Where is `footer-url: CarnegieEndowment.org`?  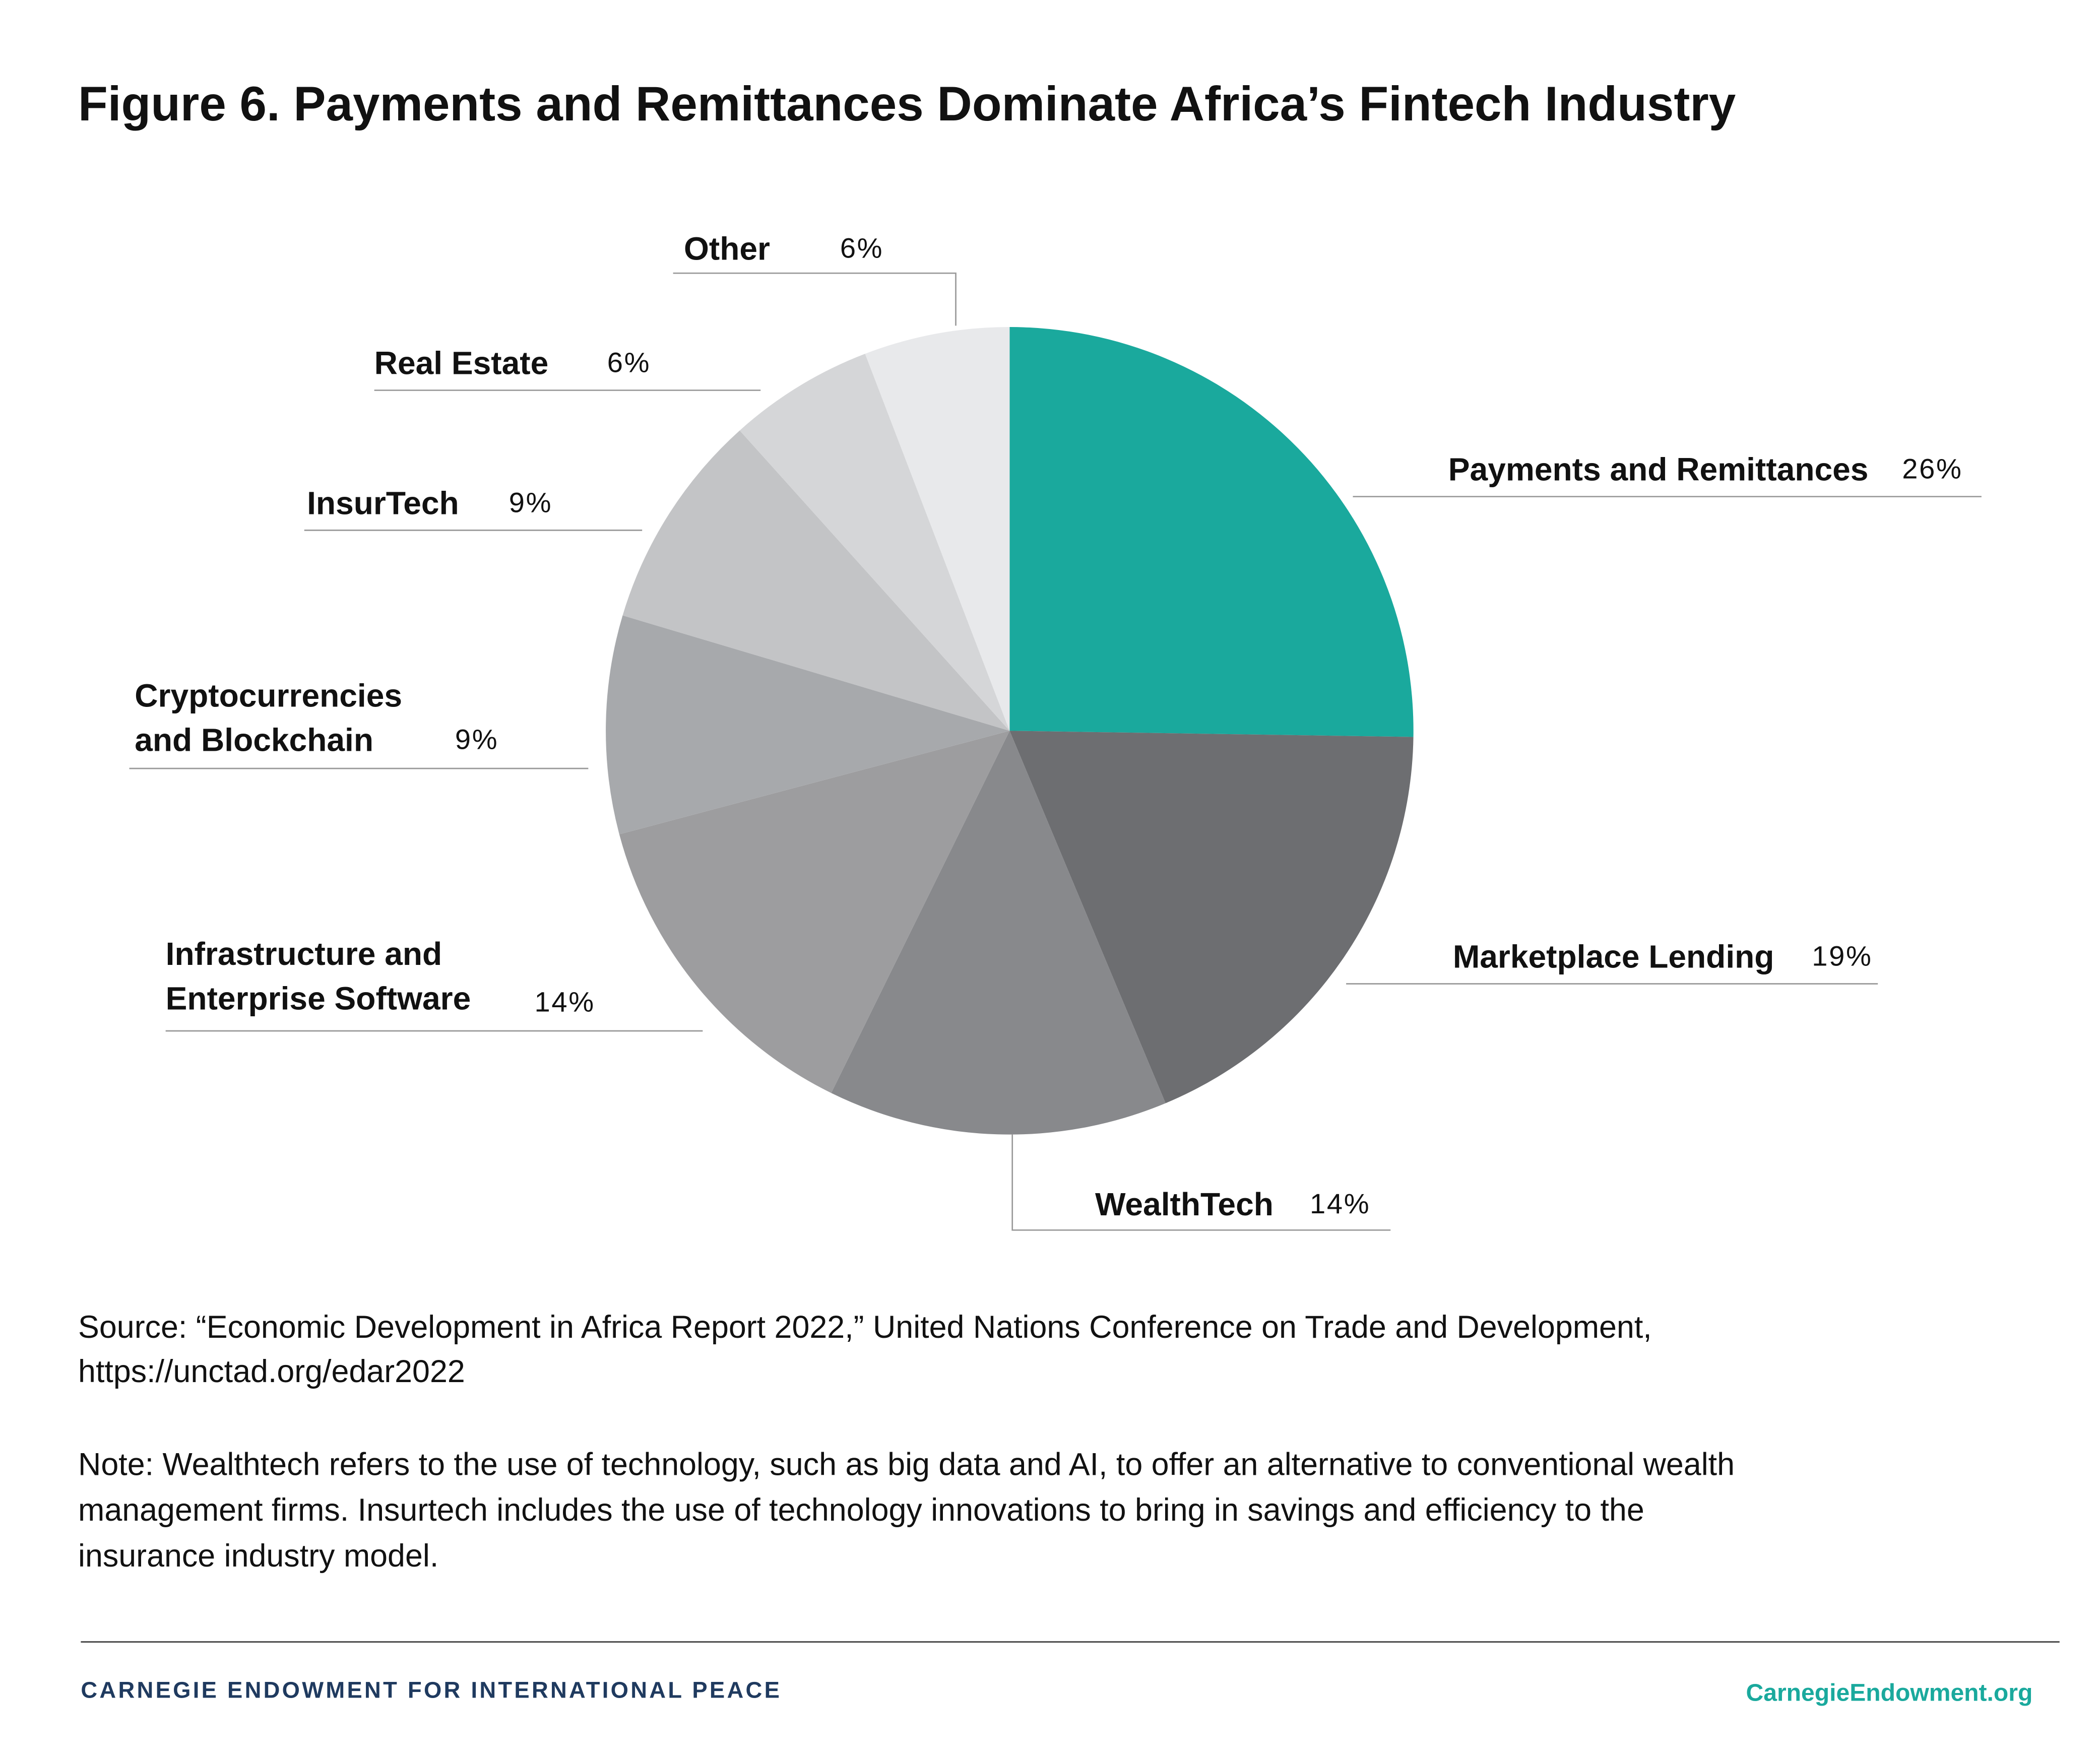
footer-url: CarnegieEndowment.org is located at coordinates (1889, 1692).